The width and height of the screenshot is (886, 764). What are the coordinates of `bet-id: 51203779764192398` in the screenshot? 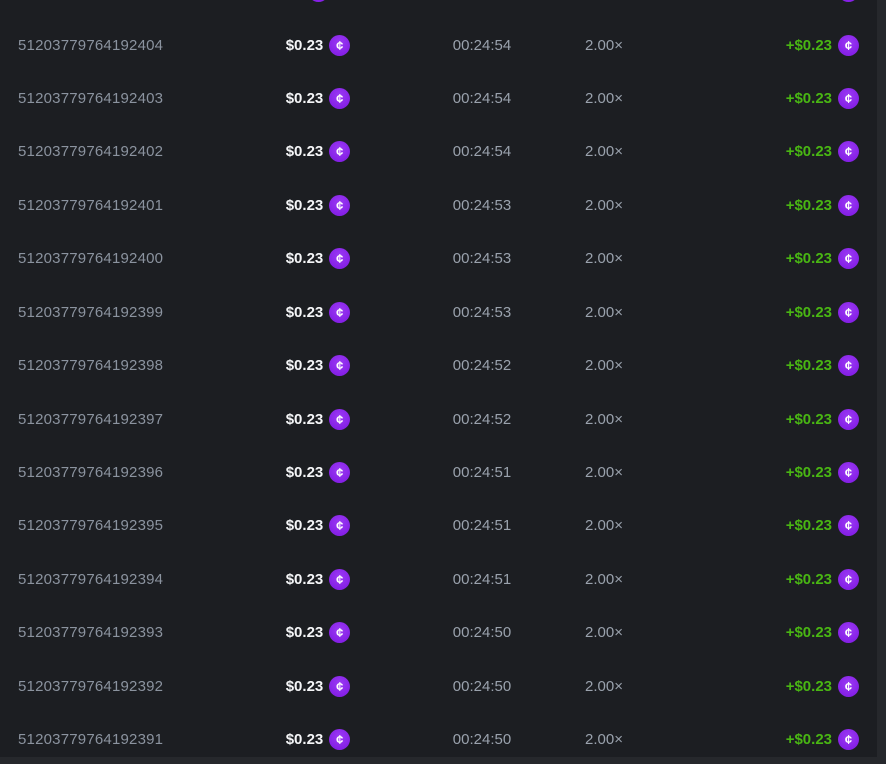 It's located at (91, 366).